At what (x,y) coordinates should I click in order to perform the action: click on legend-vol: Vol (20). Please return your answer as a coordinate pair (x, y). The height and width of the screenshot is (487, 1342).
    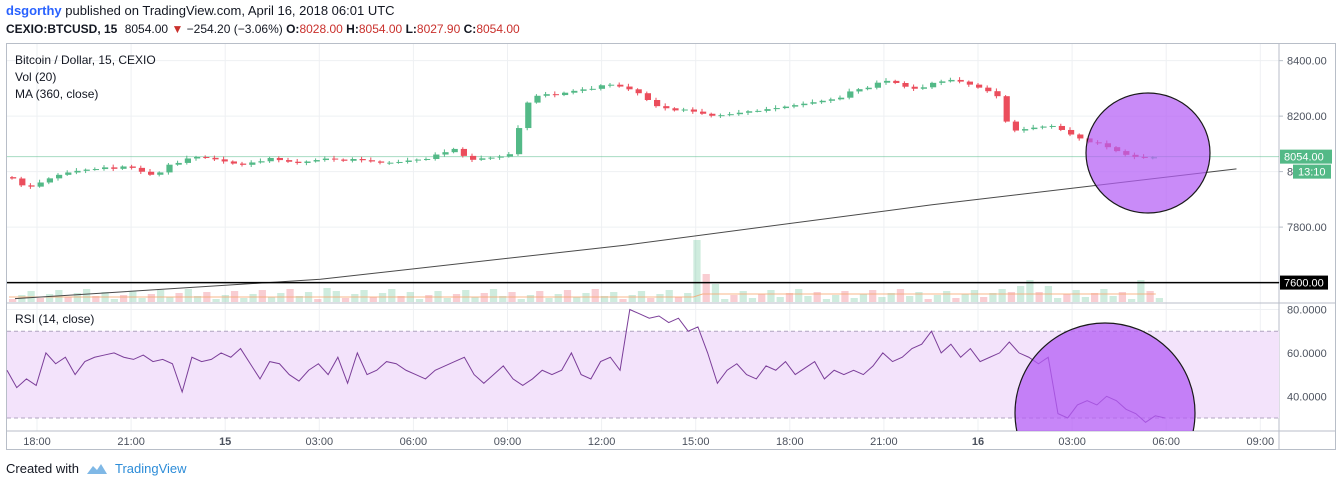
    Looking at the image, I should click on (36, 77).